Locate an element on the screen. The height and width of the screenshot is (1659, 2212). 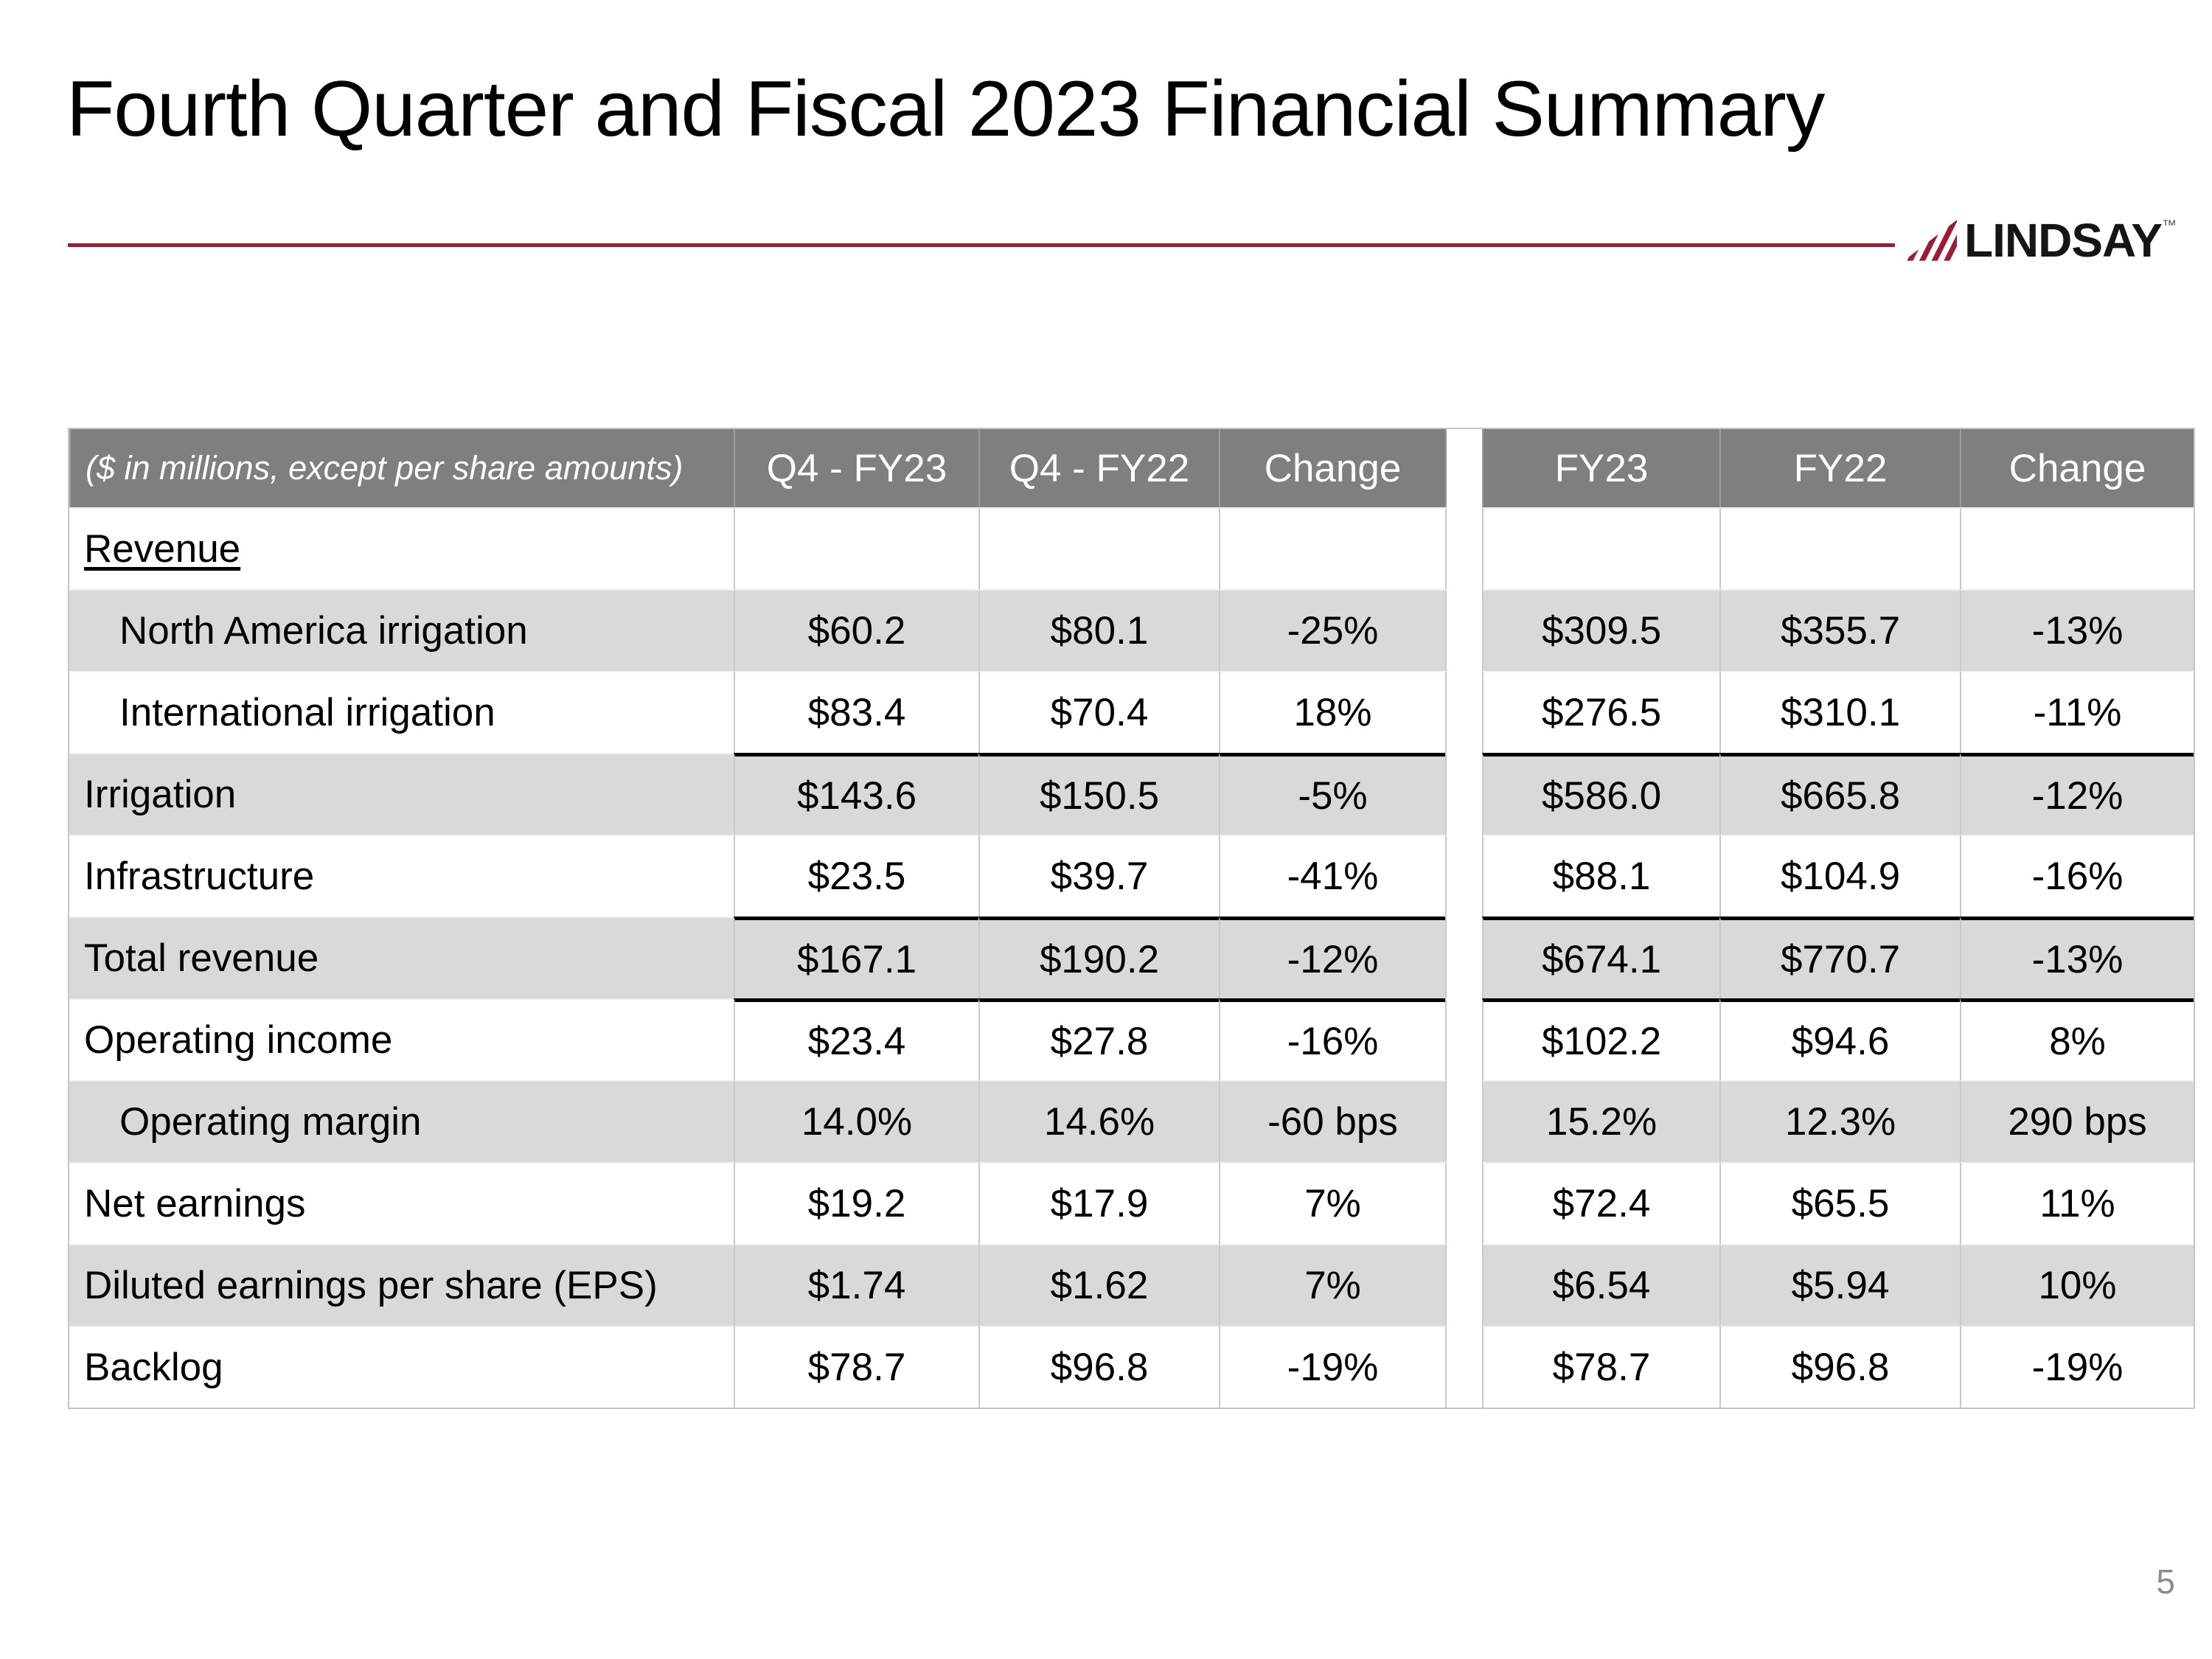
value-cell: 290 bps is located at coordinates (2077, 1121).